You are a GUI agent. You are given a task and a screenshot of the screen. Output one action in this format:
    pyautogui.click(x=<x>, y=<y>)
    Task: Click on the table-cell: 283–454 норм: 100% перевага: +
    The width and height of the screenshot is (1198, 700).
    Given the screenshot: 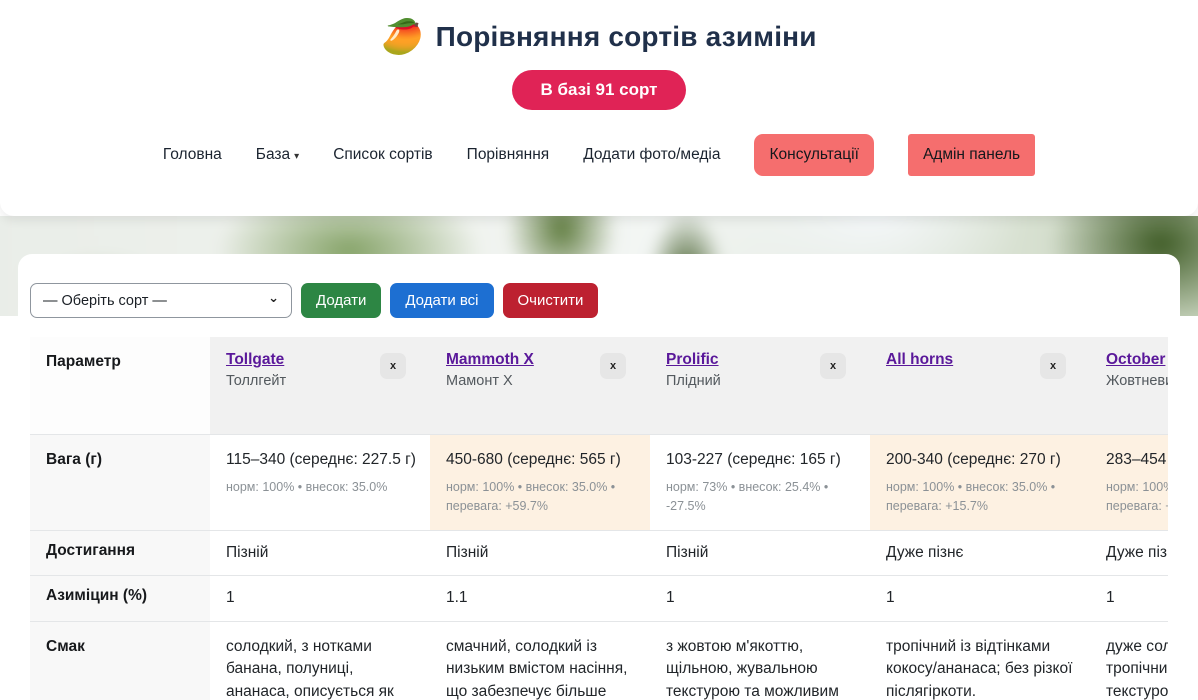 What is the action you would take?
    pyautogui.click(x=1129, y=482)
    